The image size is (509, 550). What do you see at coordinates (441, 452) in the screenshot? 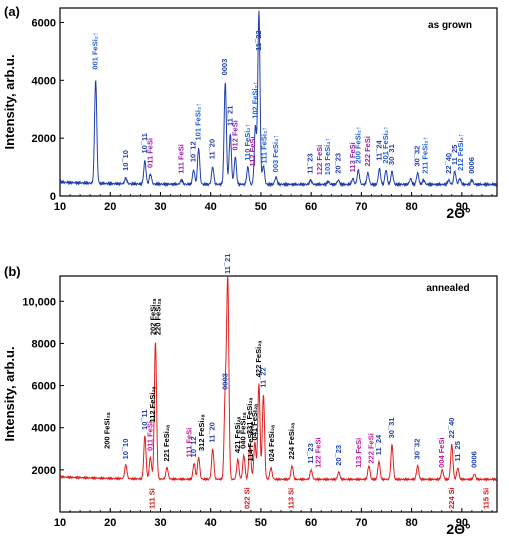
I see `peak-label: 004 FeSi` at bounding box center [441, 452].